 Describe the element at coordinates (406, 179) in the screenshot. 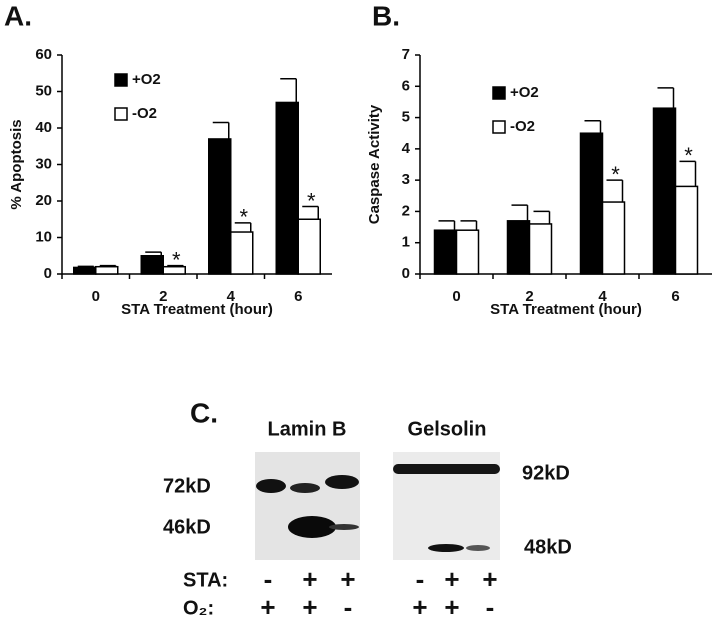

I see `y-tick-label: 3` at that location.